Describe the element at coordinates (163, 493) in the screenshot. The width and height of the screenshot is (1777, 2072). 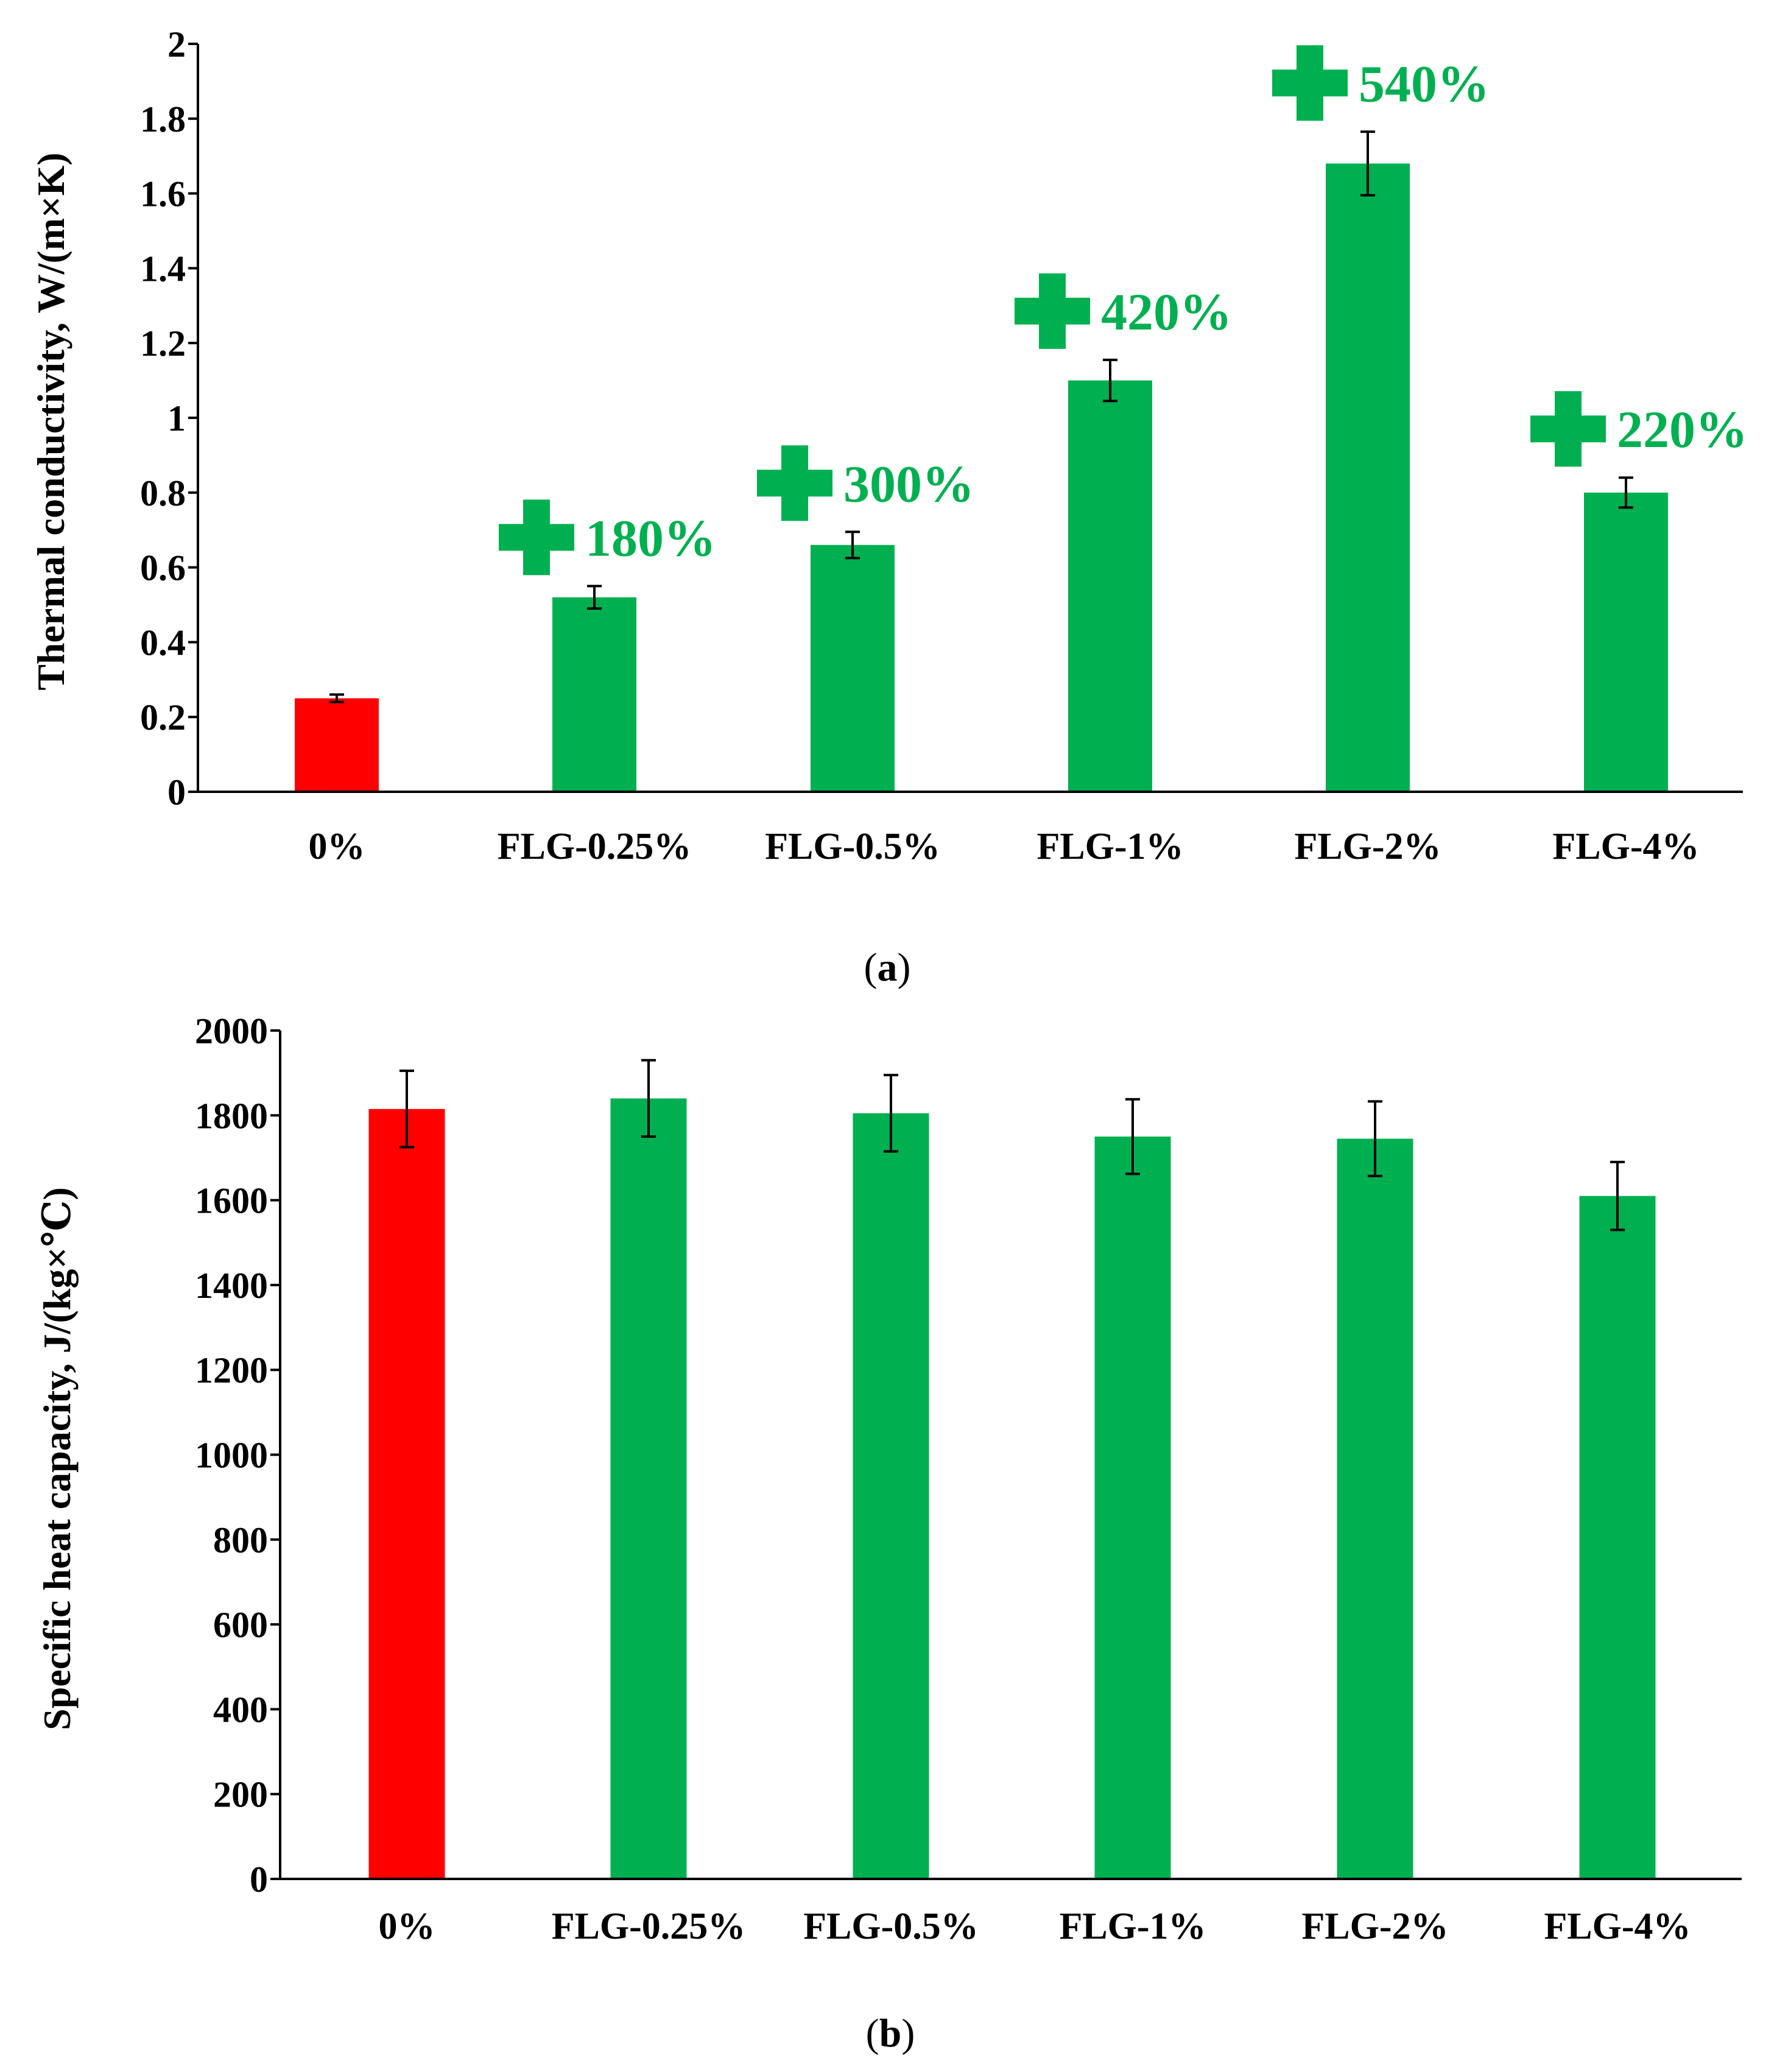
I see `y-tick-label: 0.8` at that location.